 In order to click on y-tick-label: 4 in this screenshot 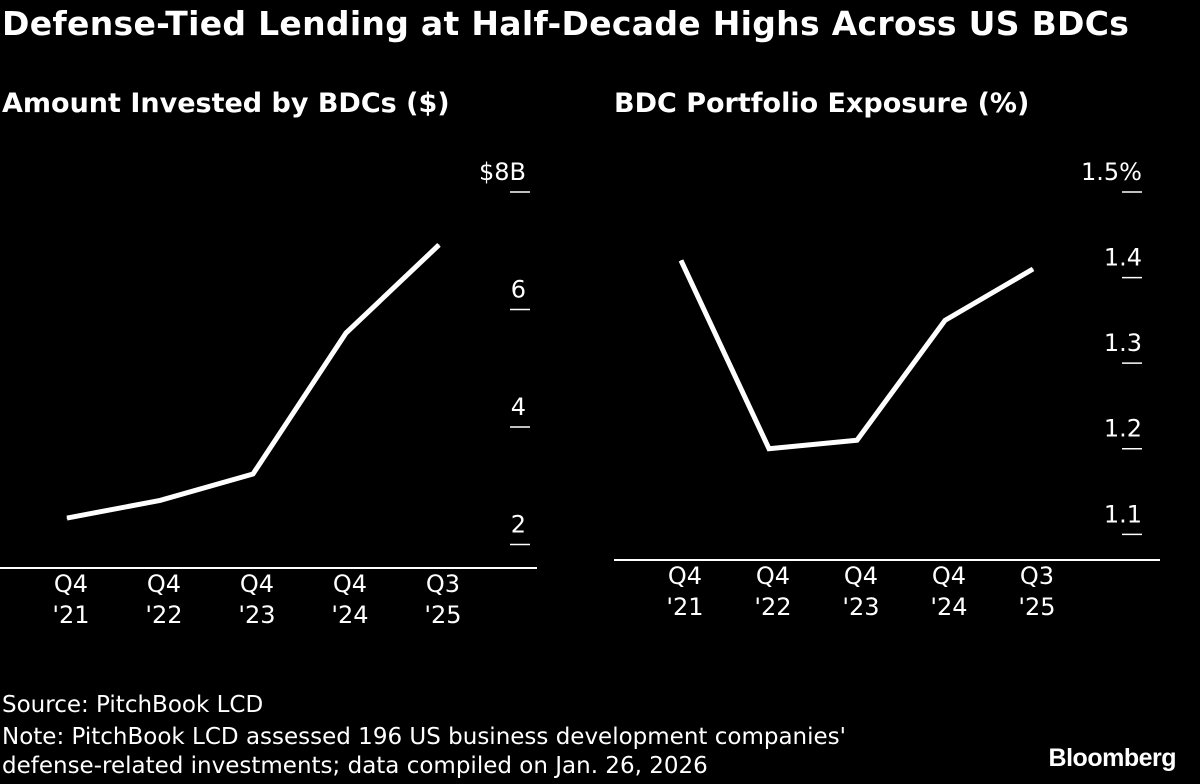, I will do `click(518, 407)`.